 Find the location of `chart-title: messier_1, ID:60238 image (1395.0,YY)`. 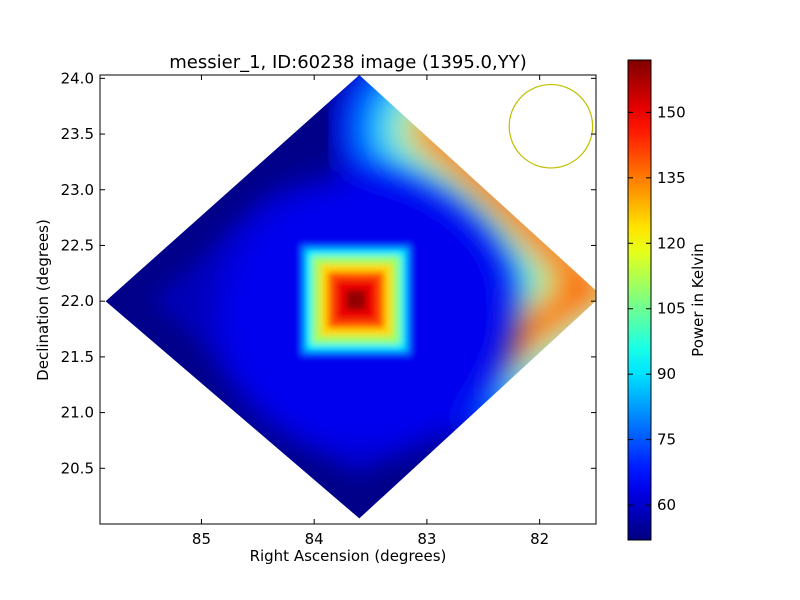

chart-title: messier_1, ID:60238 image (1395.0,YY) is located at coordinates (347, 62).